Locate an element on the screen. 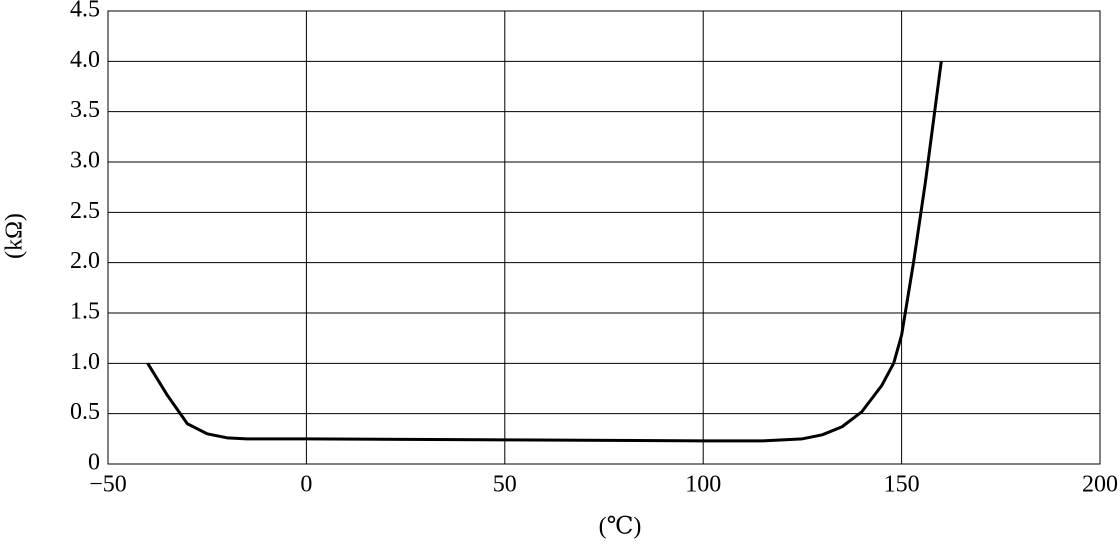 The width and height of the screenshot is (1120, 544). x-axis-label: (℃) is located at coordinates (620, 527).